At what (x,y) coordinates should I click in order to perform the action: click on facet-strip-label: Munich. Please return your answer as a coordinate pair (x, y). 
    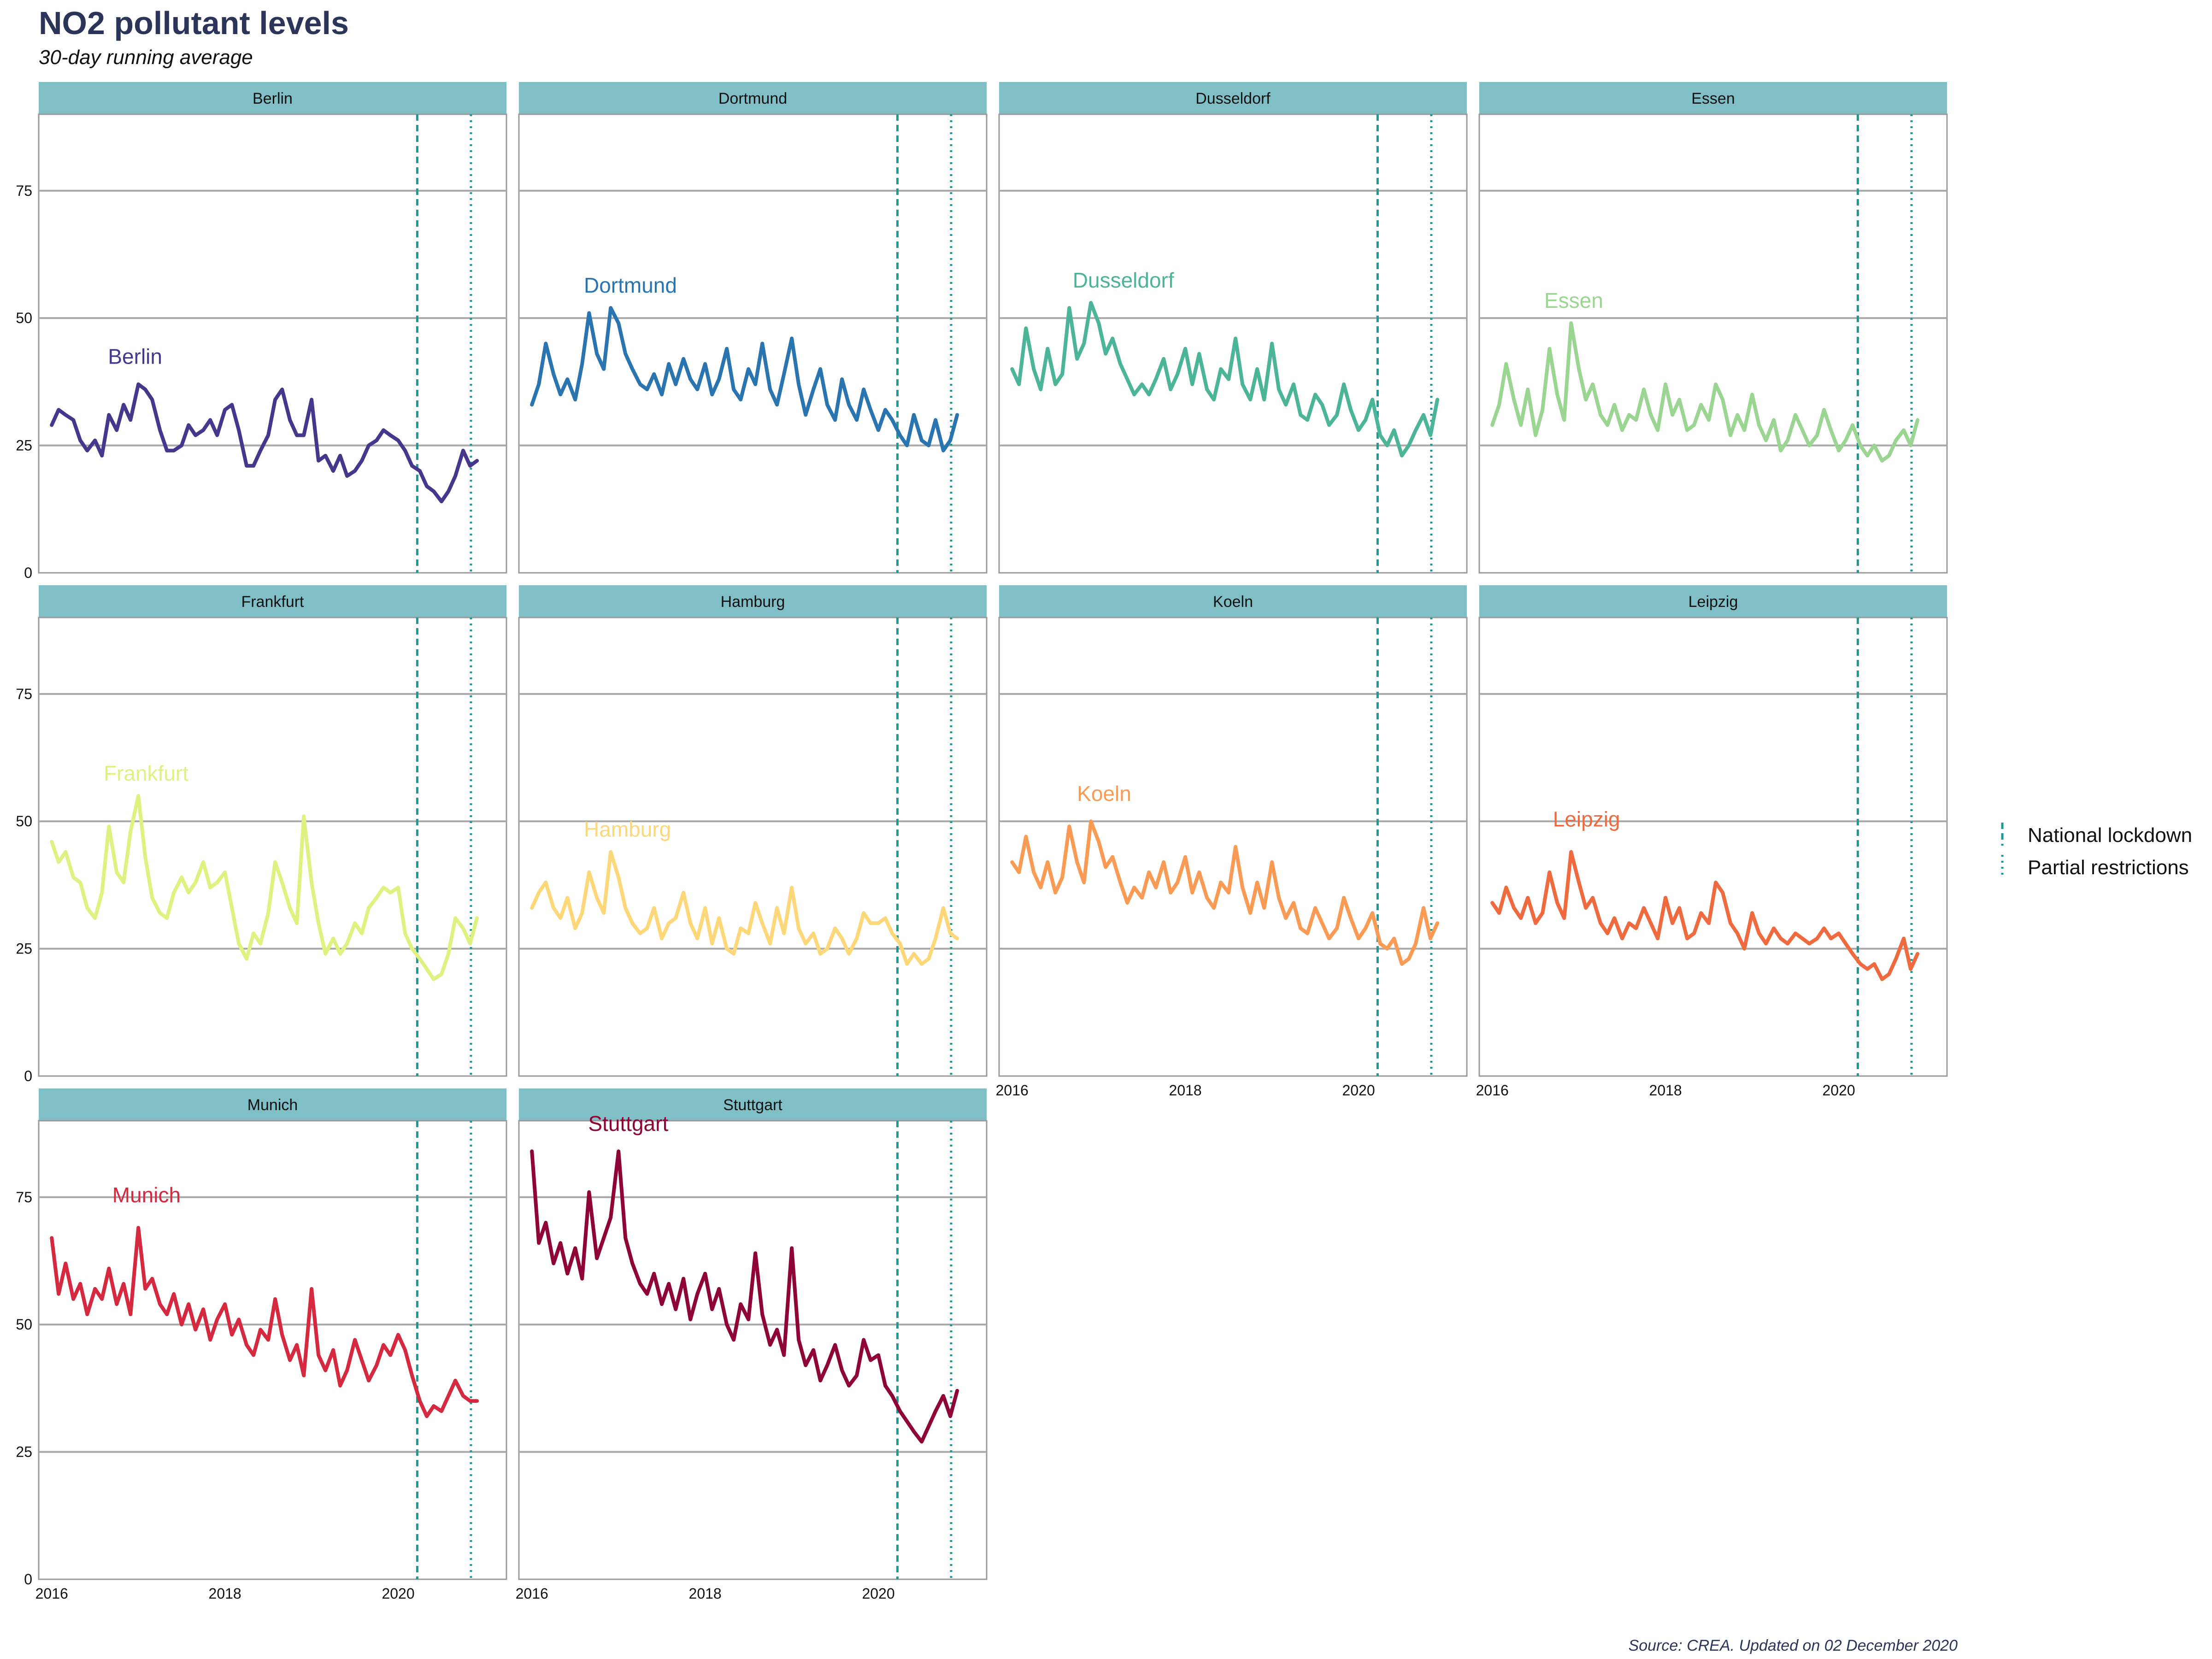
    Looking at the image, I should click on (272, 1105).